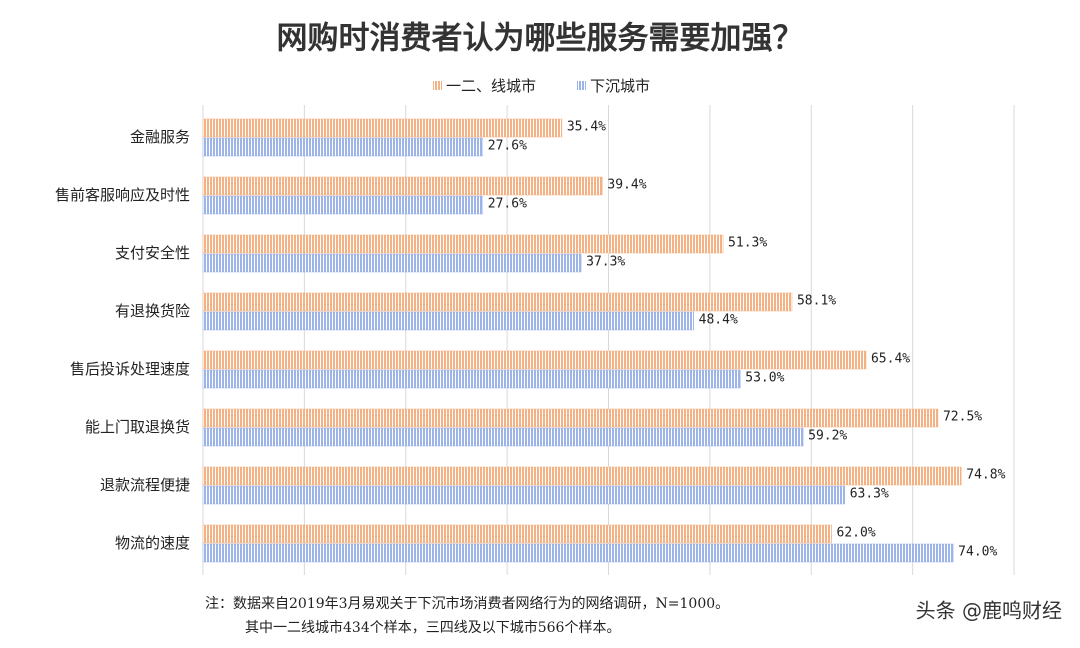 The width and height of the screenshot is (1080, 648). I want to click on value-label: 37.3%, so click(605, 262).